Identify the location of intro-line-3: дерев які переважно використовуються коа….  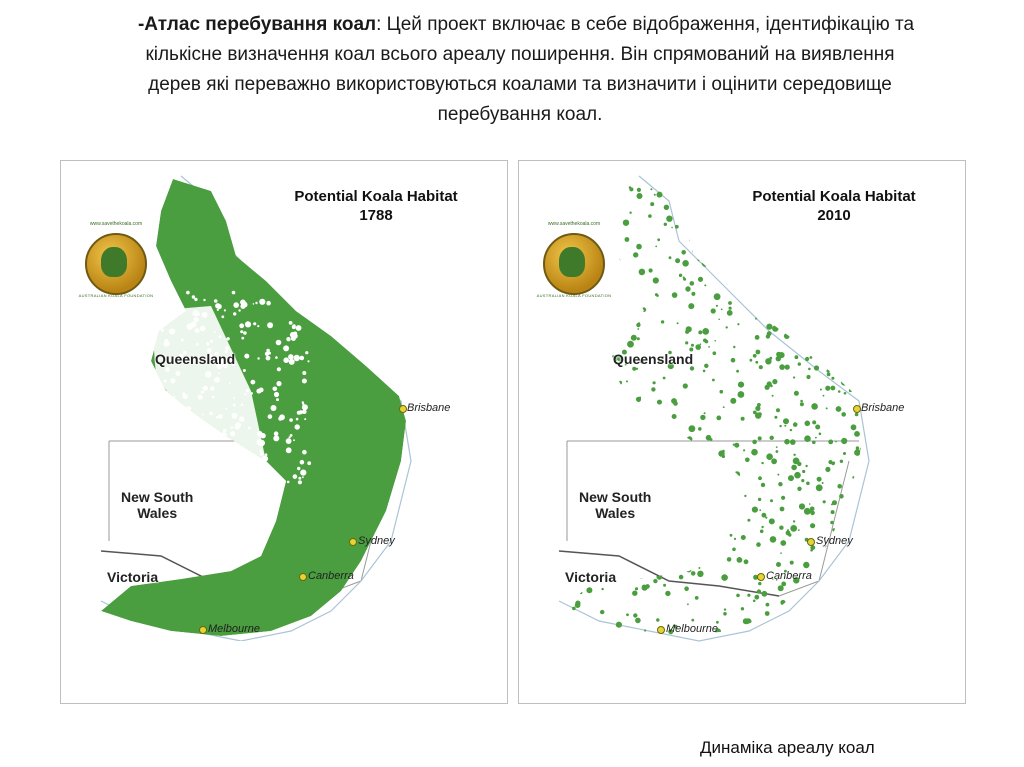
(520, 84).